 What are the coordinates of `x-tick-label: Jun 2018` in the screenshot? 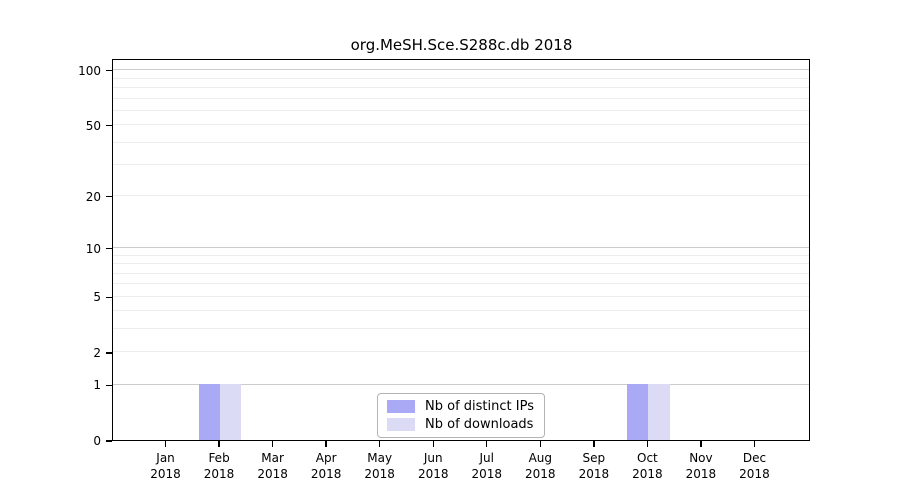 It's located at (433, 466).